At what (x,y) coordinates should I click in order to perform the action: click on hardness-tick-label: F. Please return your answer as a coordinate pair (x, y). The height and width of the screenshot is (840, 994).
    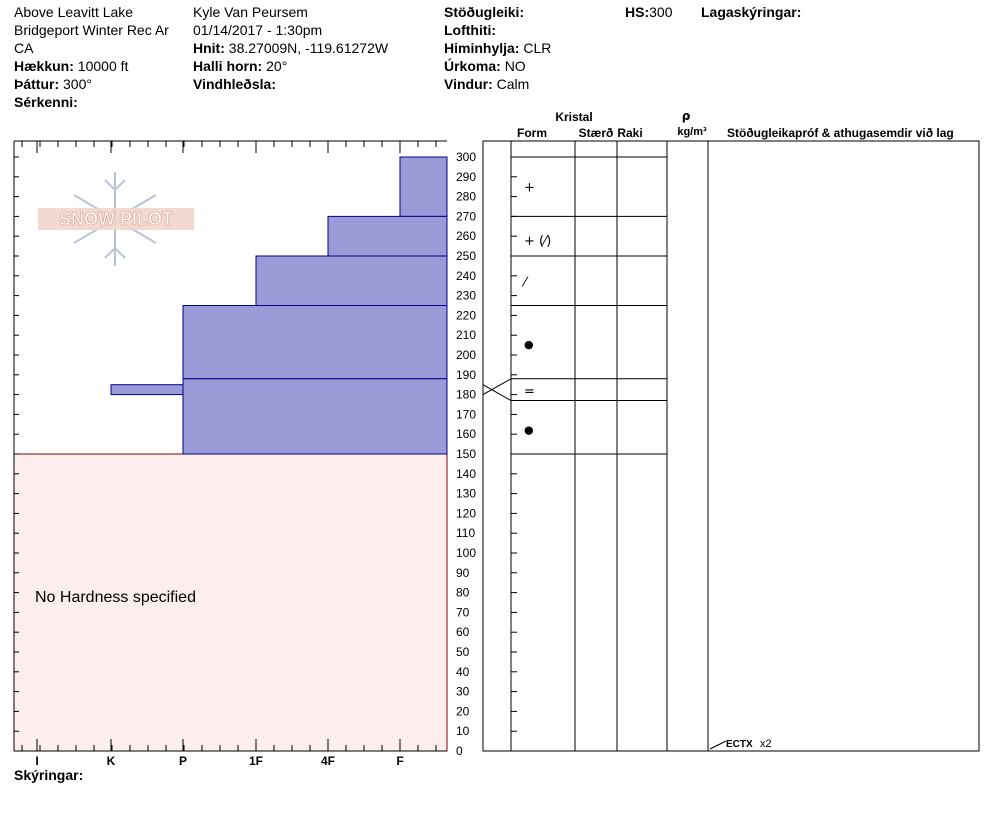
    Looking at the image, I should click on (399, 761).